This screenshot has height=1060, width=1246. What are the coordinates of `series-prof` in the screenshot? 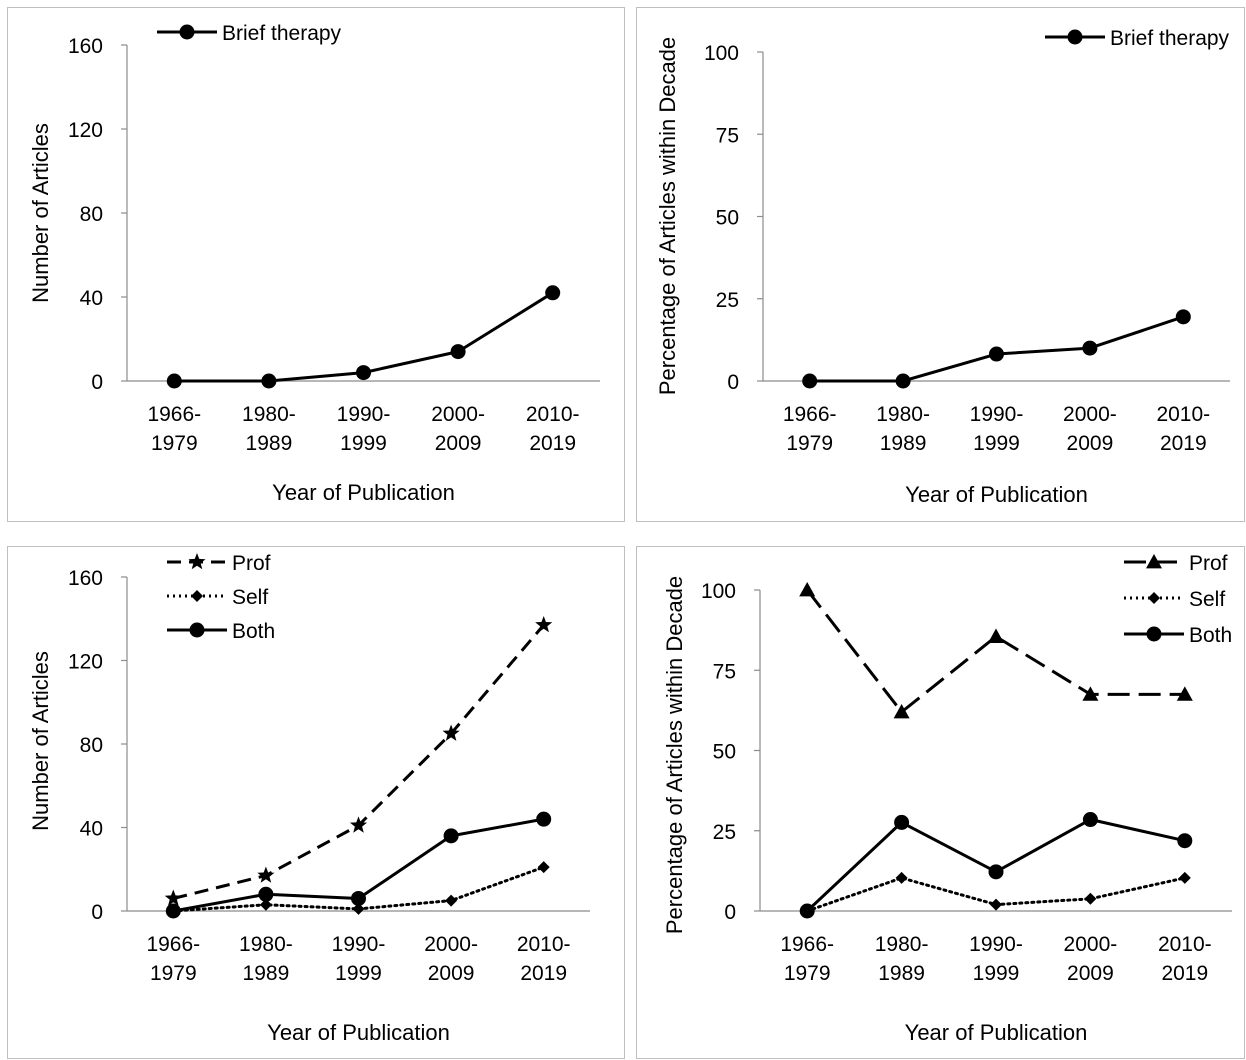 It's located at (996, 650).